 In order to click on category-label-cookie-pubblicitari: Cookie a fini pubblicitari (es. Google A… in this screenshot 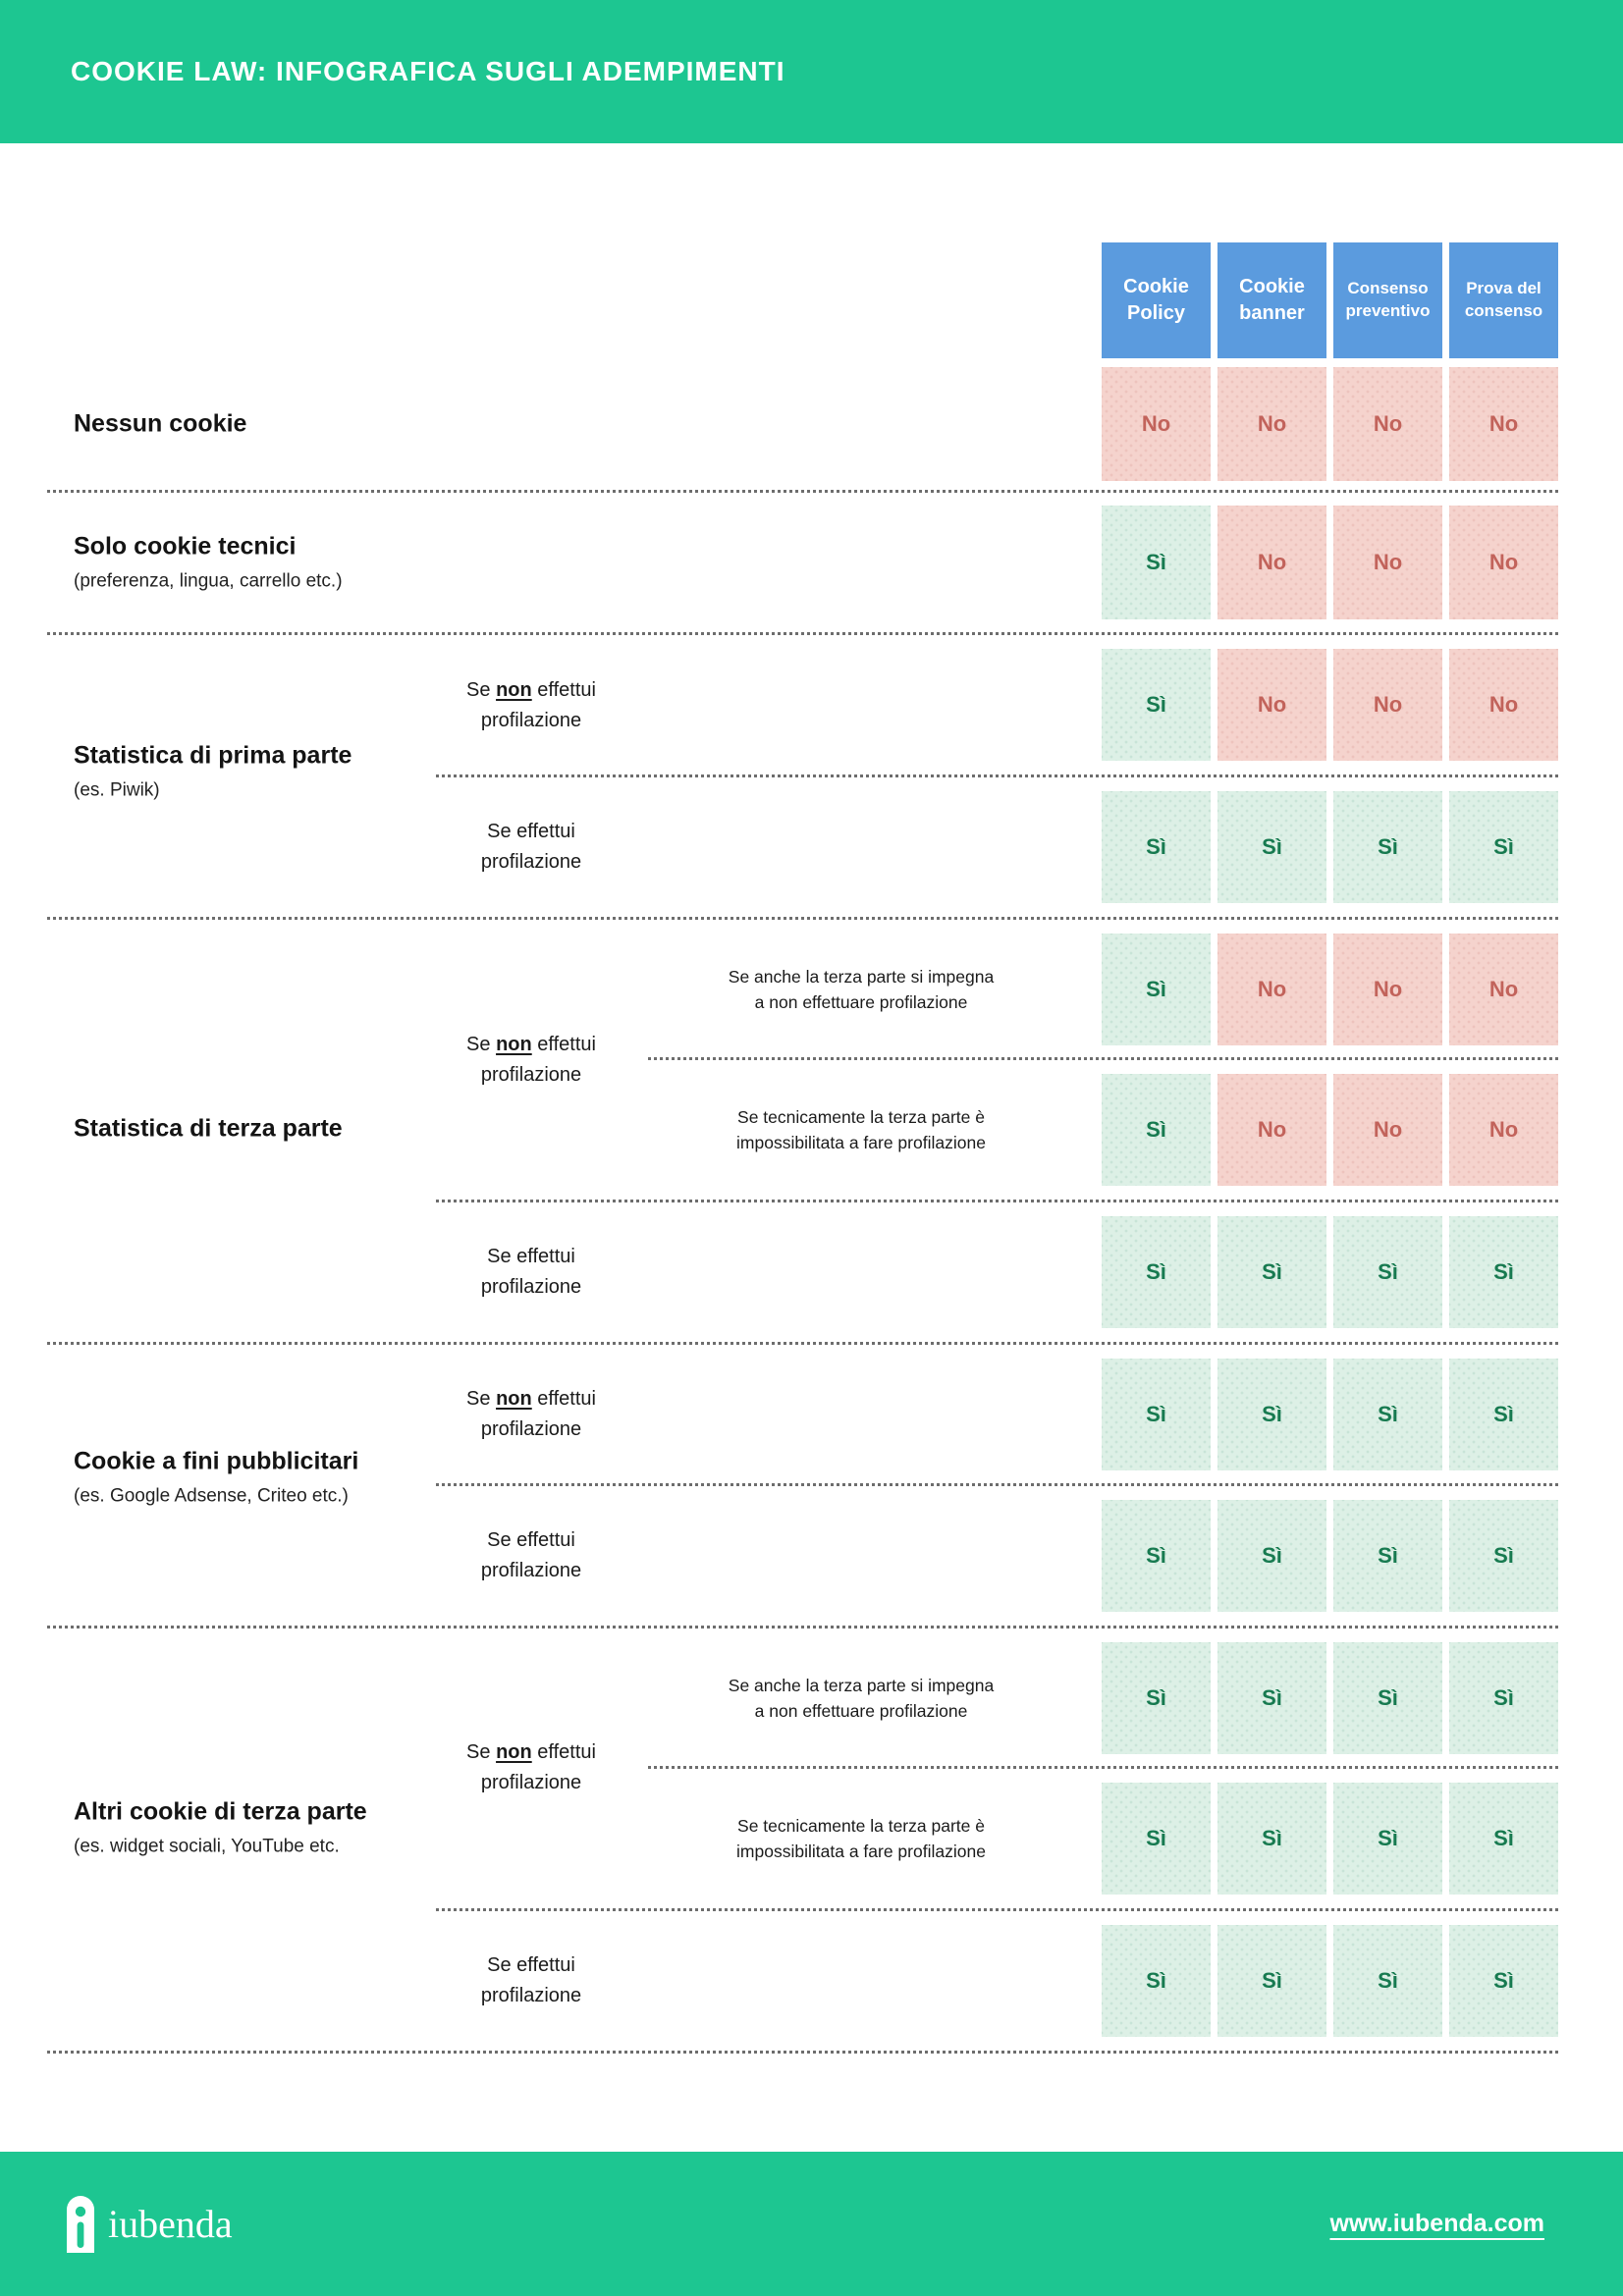, I will do `click(245, 1478)`.